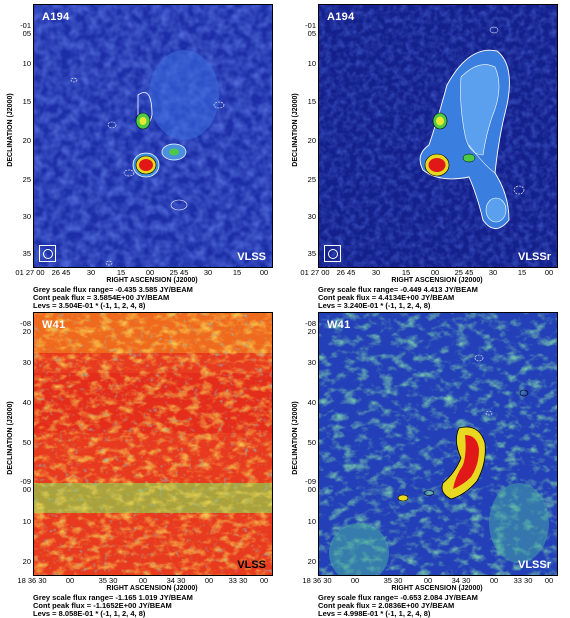  What do you see at coordinates (102, 605) in the screenshot?
I see `caption-line: Cont peak flux = -1.1652E+00 JY/BEAM` at bounding box center [102, 605].